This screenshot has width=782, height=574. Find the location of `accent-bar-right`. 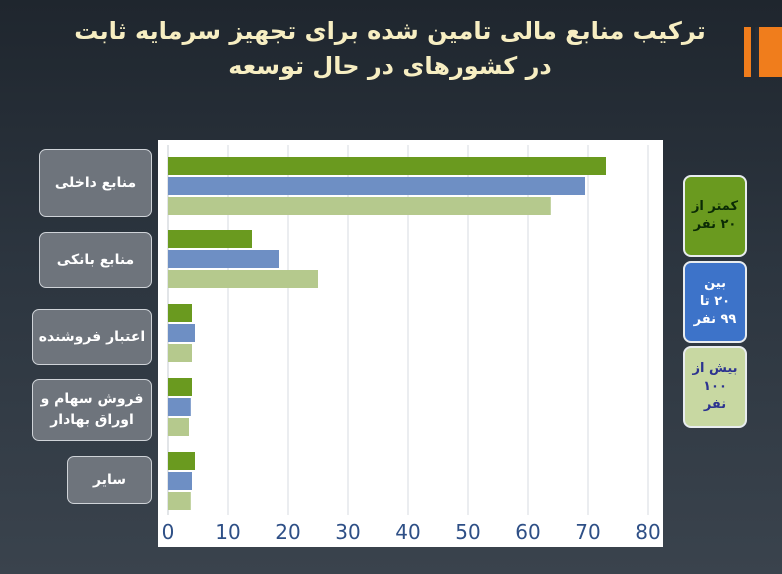

accent-bar-right is located at coordinates (768, 52).